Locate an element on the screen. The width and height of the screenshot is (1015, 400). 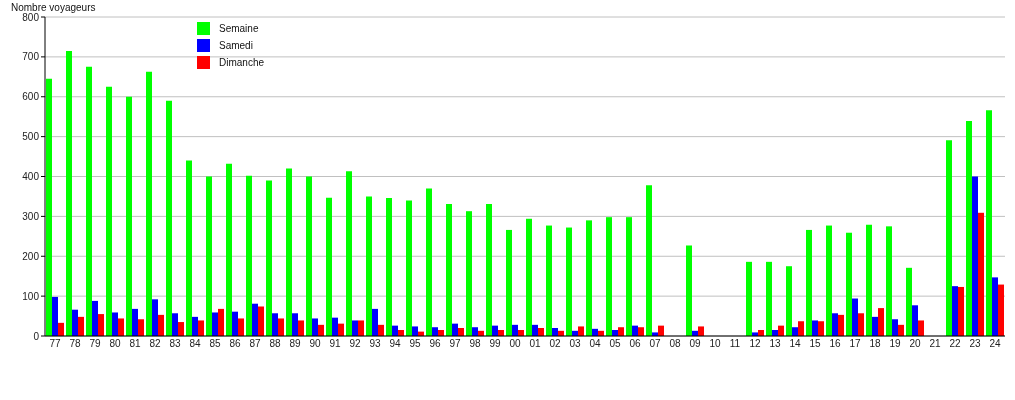
y-tick-label: 800 is located at coordinates (31, 17).